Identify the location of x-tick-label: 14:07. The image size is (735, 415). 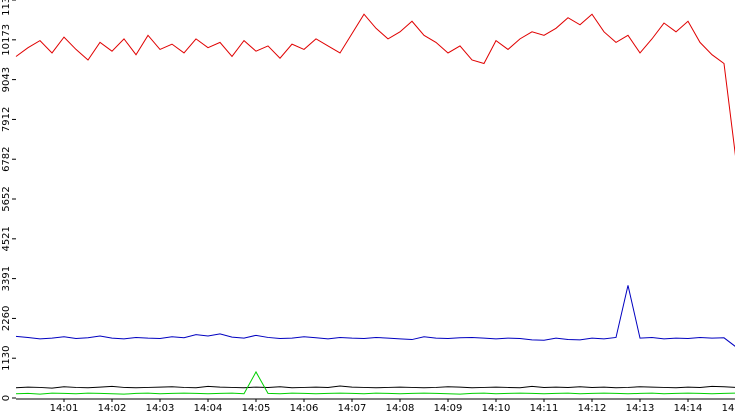
(352, 408).